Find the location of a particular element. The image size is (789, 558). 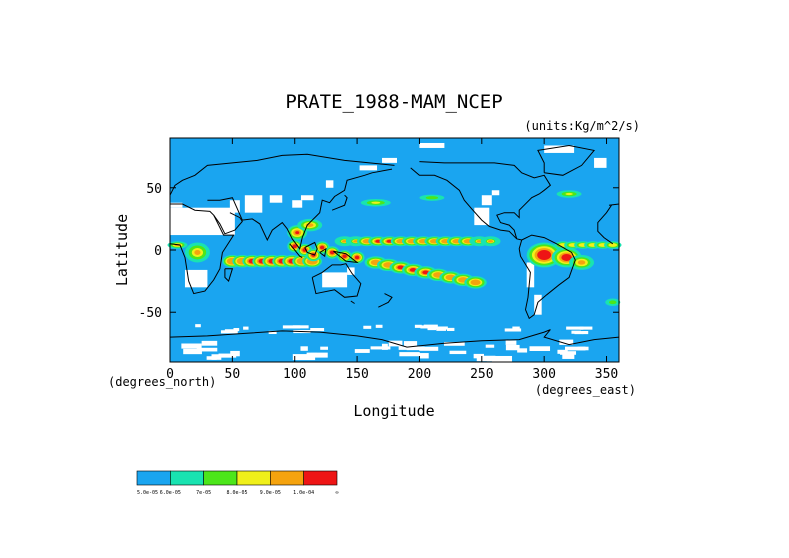

units-label: (units:Kg/m^2/s) is located at coordinates (582, 126).